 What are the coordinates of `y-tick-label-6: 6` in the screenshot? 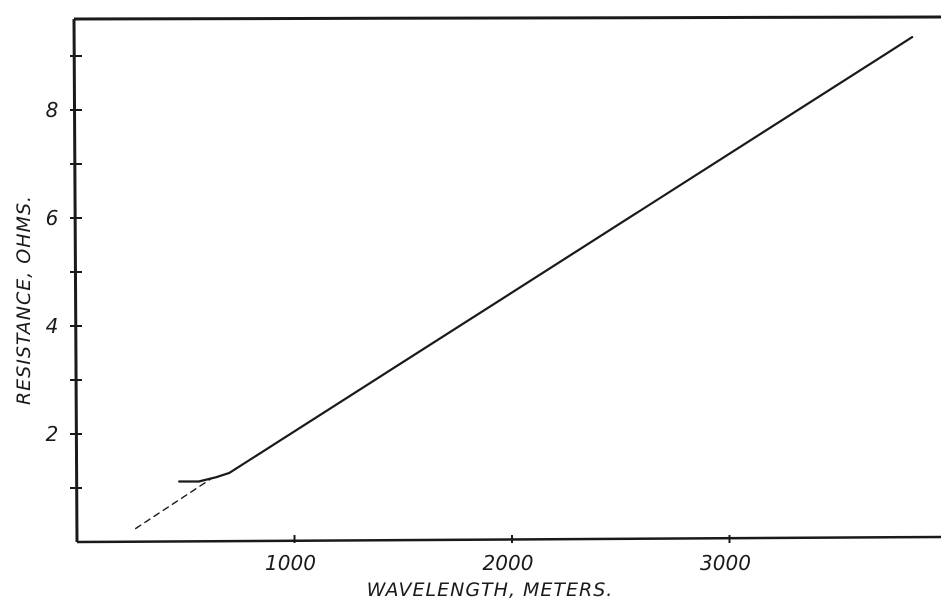 It's located at (52, 218).